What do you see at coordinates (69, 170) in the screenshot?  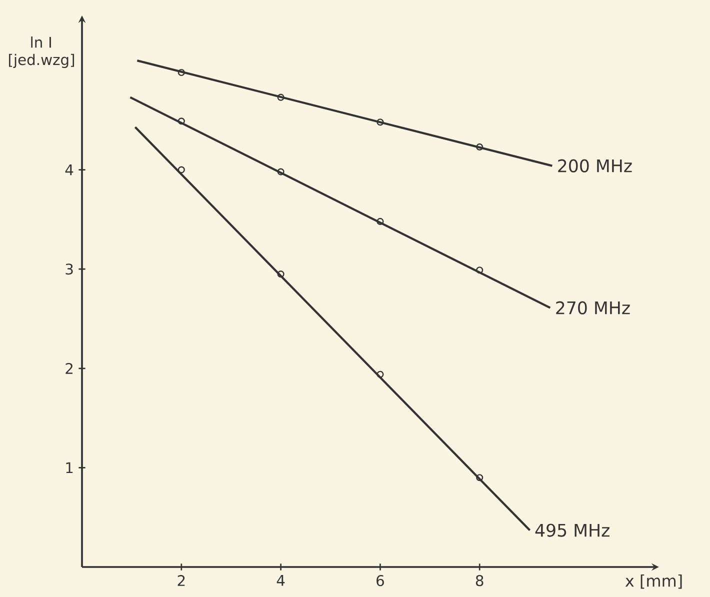 I see `y-tick-label: 4` at bounding box center [69, 170].